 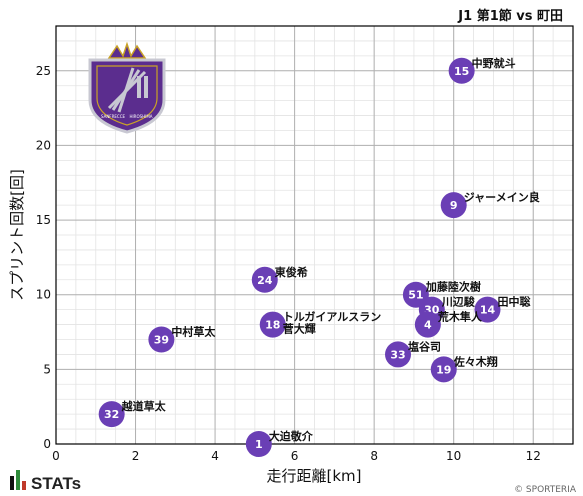 I want to click on y-tick-label: 0, so click(x=47, y=444).